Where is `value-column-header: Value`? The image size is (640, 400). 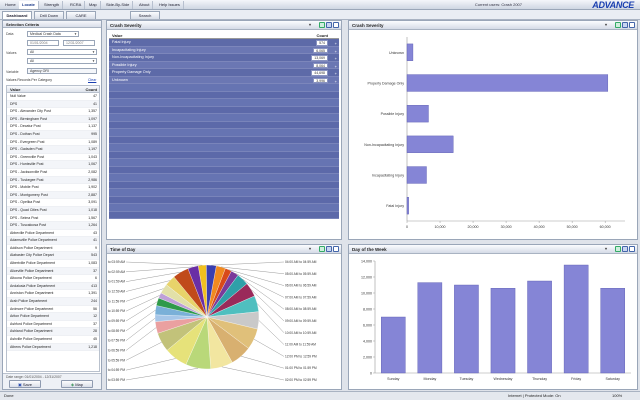 value-column-header: Value is located at coordinates (15, 89).